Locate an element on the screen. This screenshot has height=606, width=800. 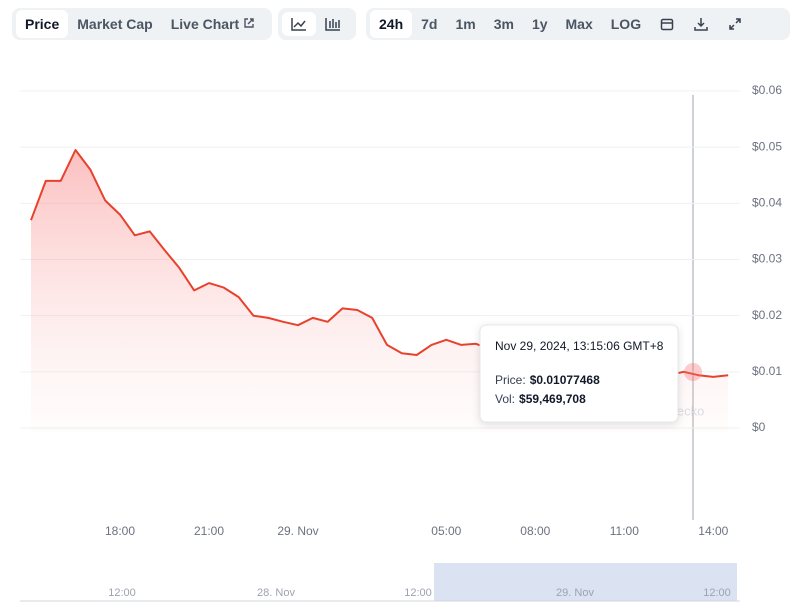
line-icon is located at coordinates (299, 24).